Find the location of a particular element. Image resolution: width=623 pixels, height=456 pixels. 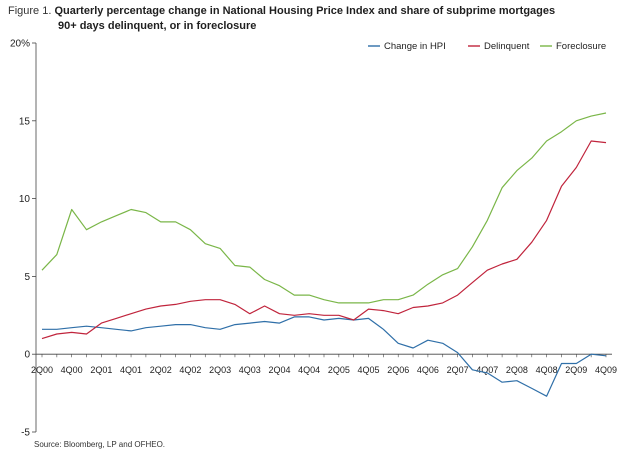

x-tick-label: 4Q08 is located at coordinates (547, 370).